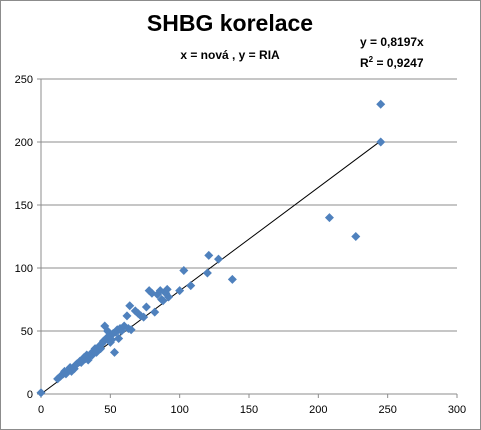  What do you see at coordinates (371, 59) in the screenshot?
I see `r-squared-exponent: 2` at bounding box center [371, 59].